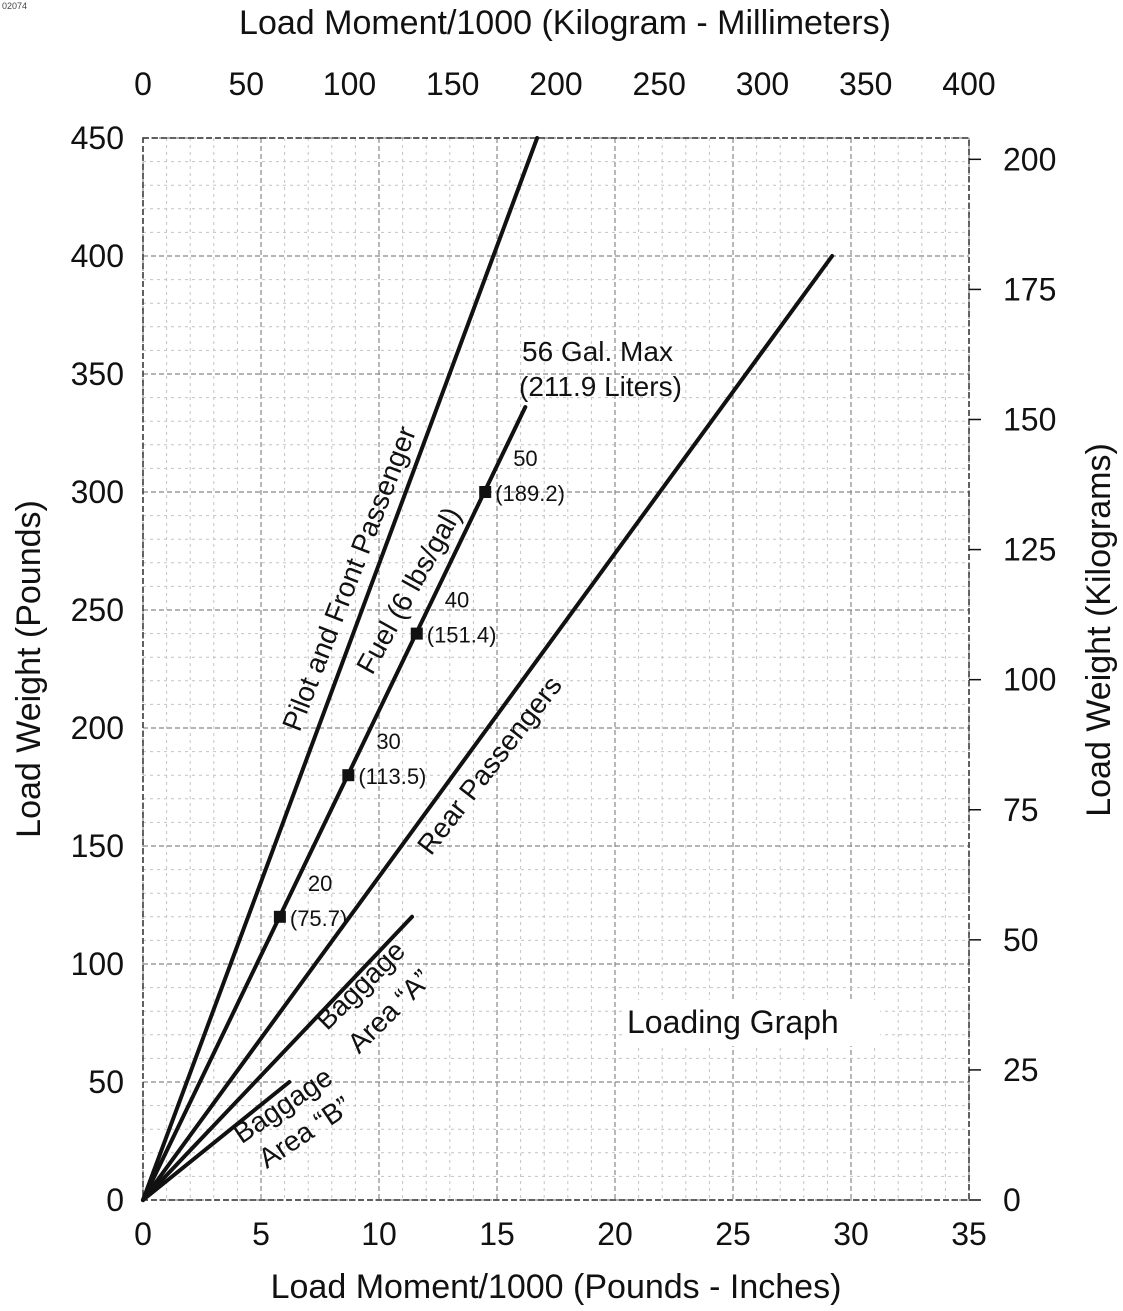  What do you see at coordinates (261, 1234) in the screenshot?
I see `x-tick-label: 5` at bounding box center [261, 1234].